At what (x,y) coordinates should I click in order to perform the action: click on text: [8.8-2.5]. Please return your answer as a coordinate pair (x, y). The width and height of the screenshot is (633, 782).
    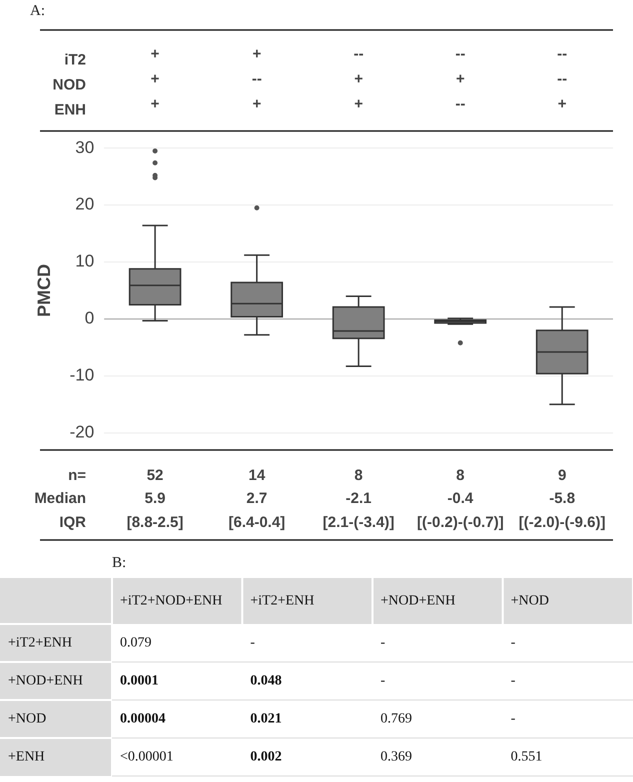
    Looking at the image, I should click on (155, 523).